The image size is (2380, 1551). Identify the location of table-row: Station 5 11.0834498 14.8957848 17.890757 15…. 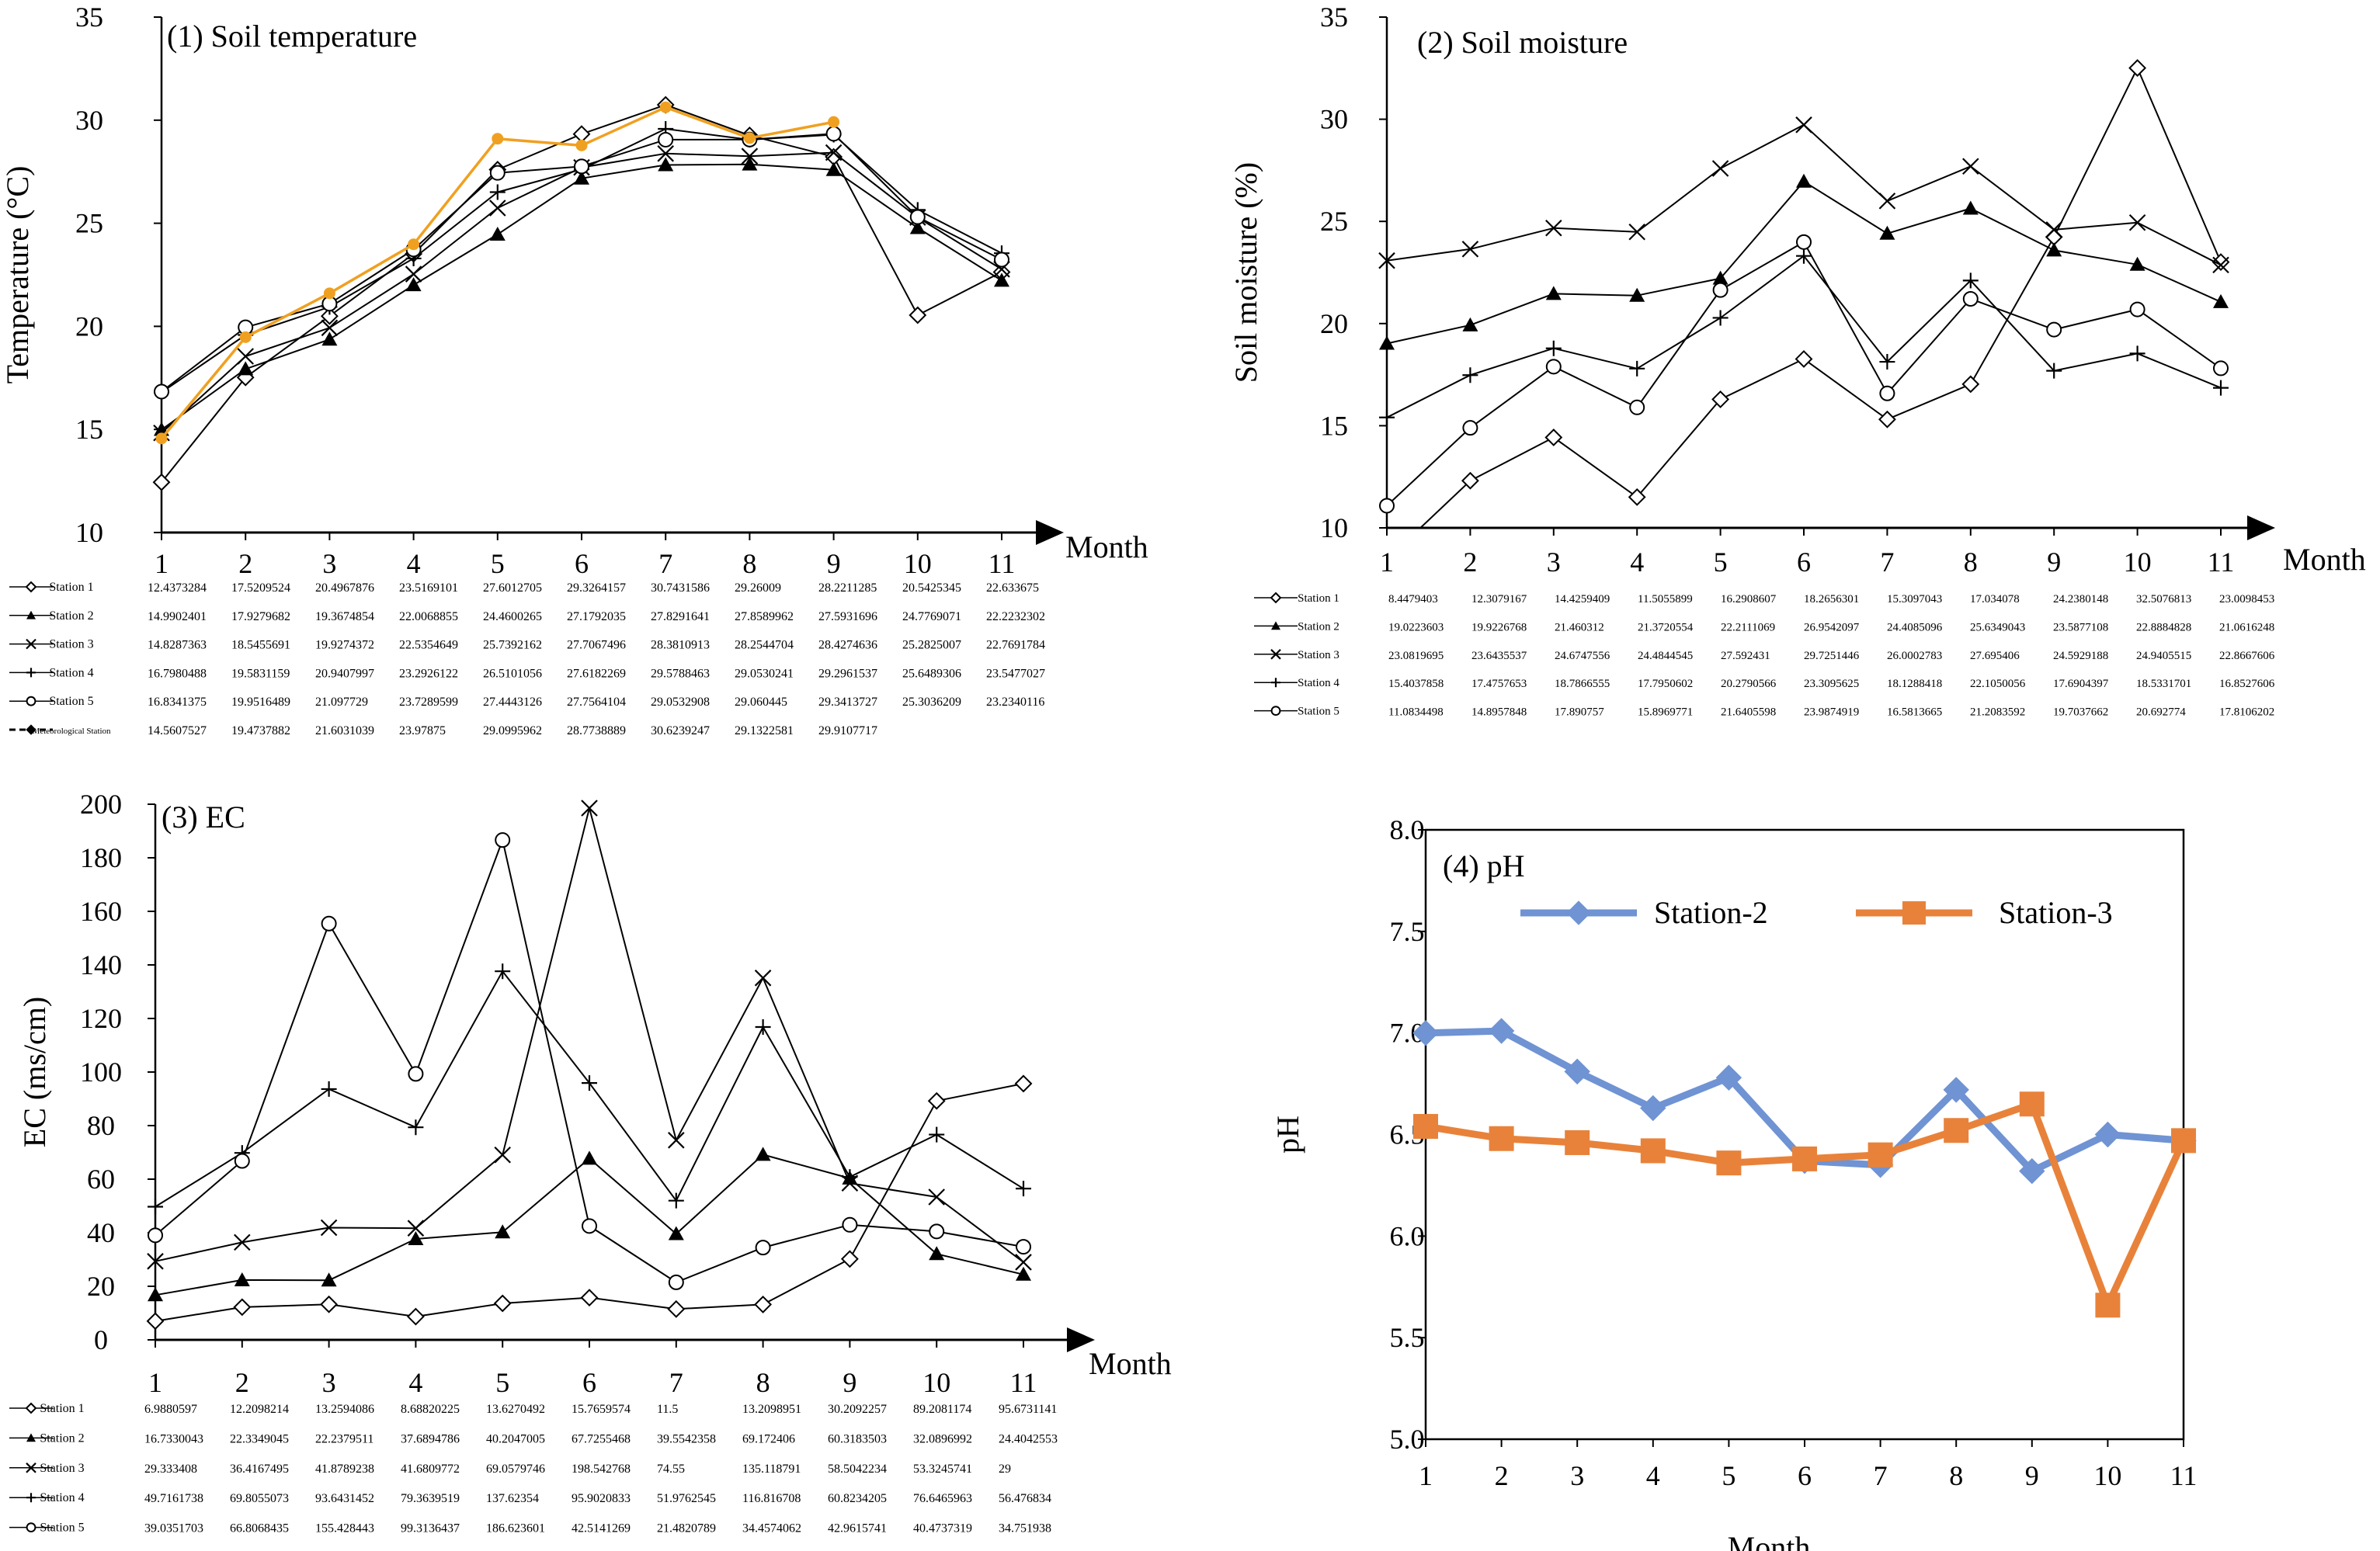
(1764, 713).